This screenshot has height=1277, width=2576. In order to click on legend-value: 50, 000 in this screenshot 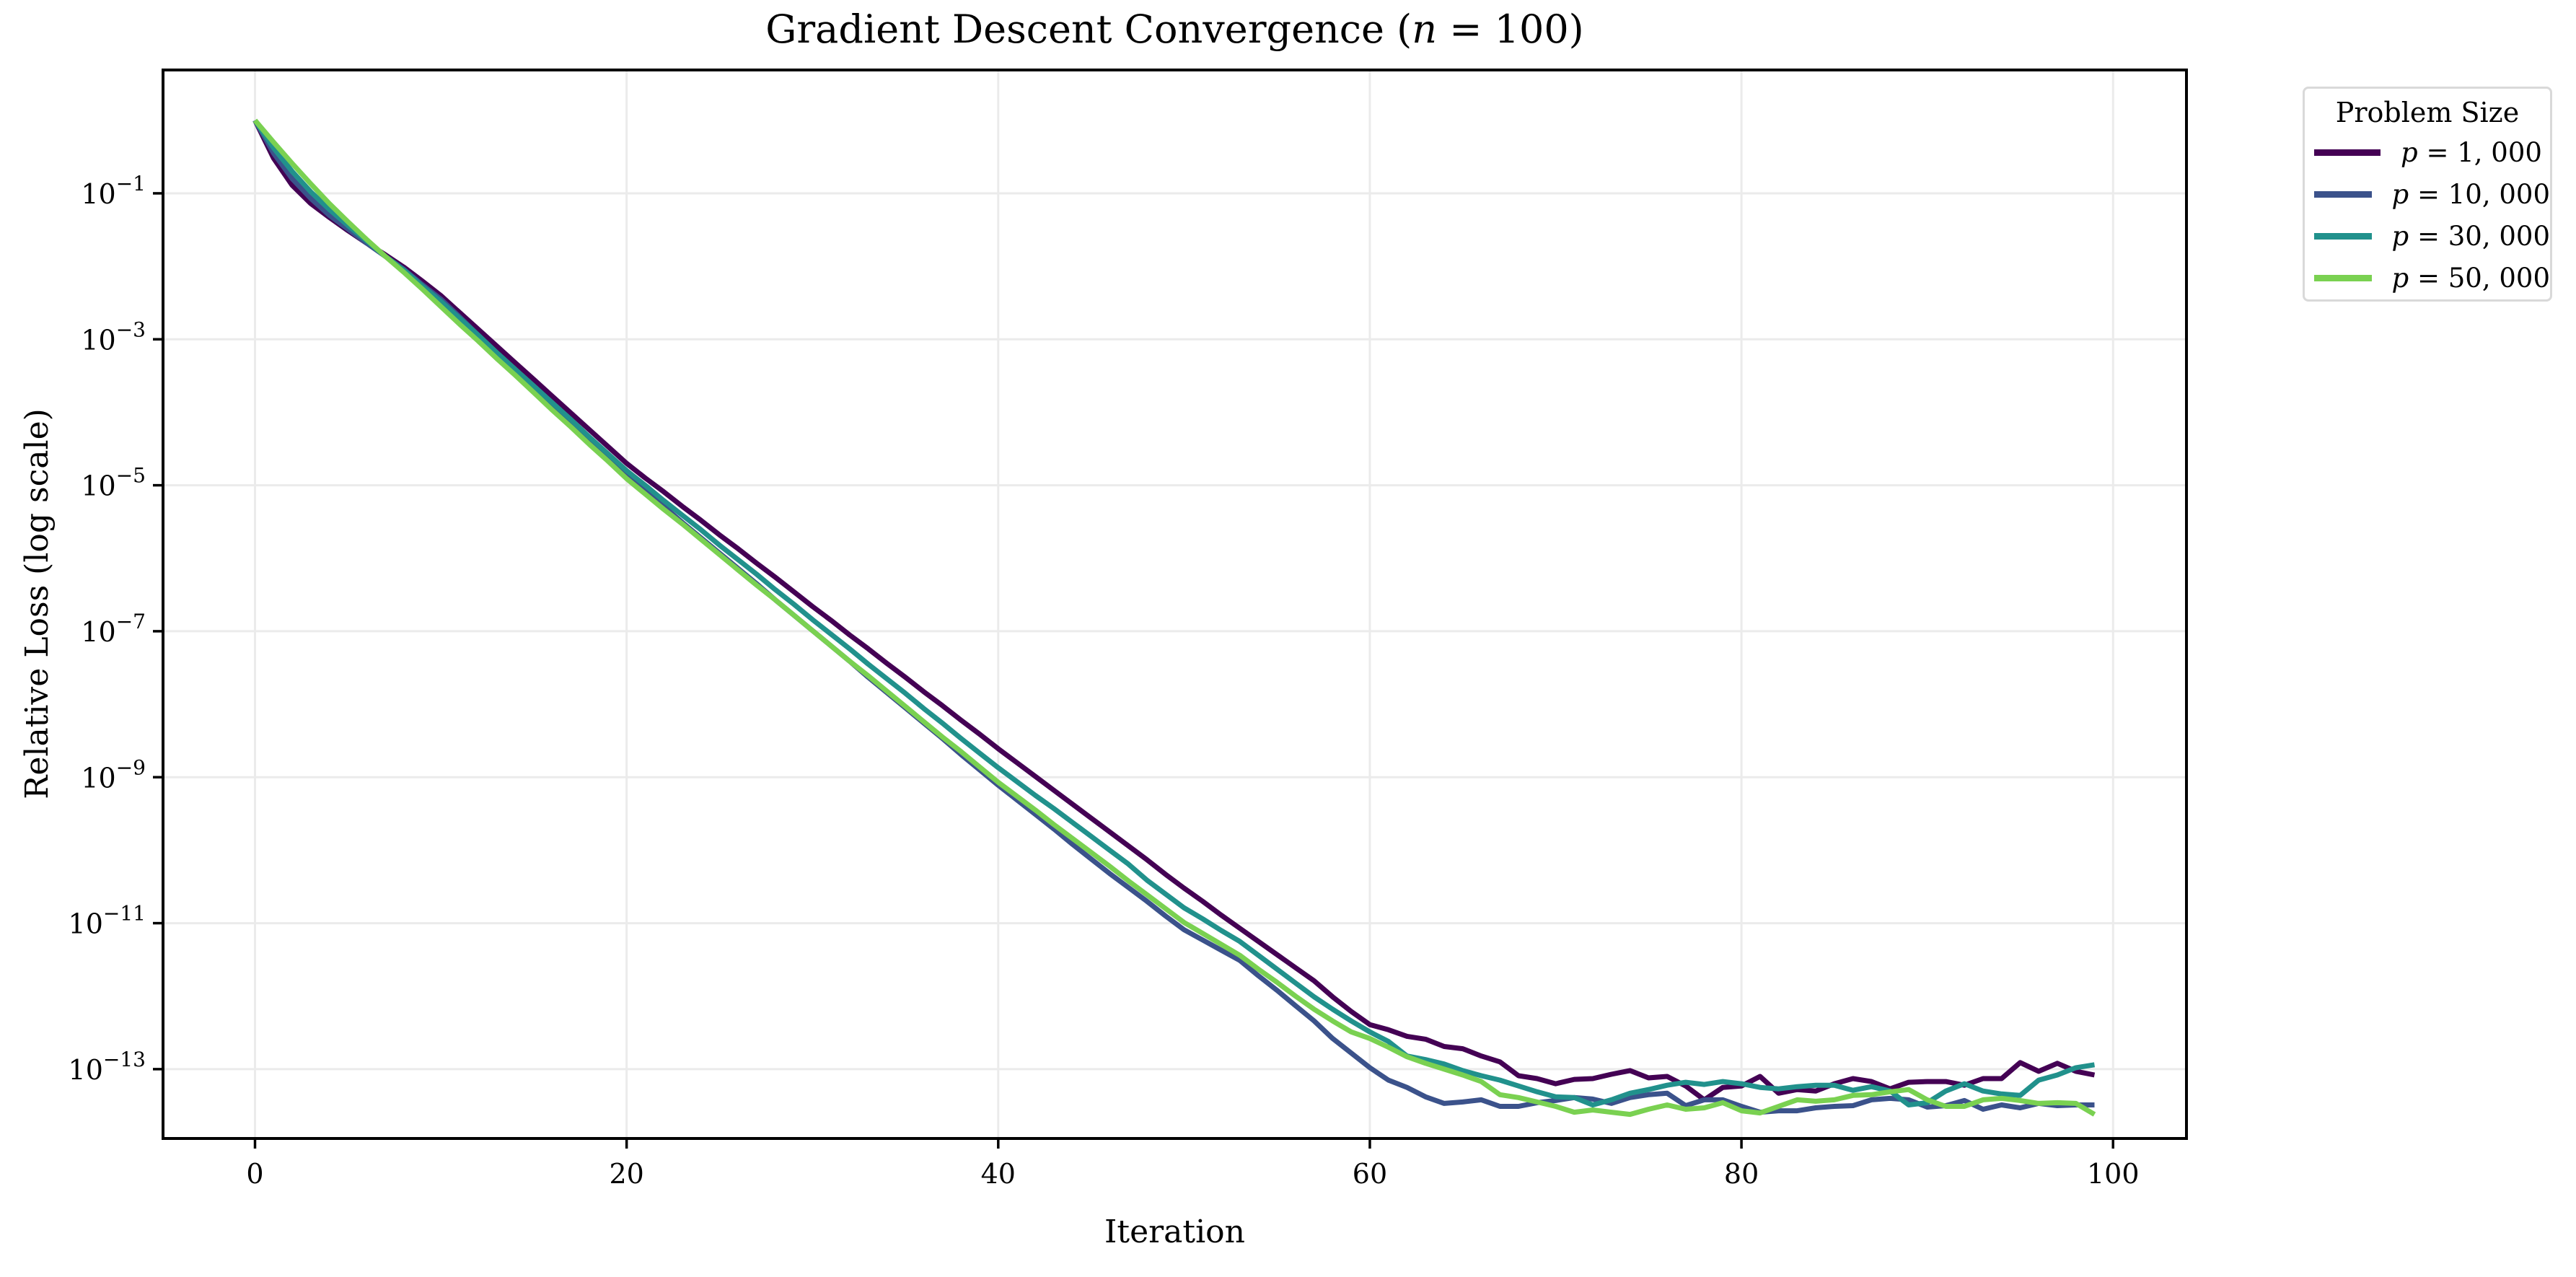, I will do `click(2499, 278)`.